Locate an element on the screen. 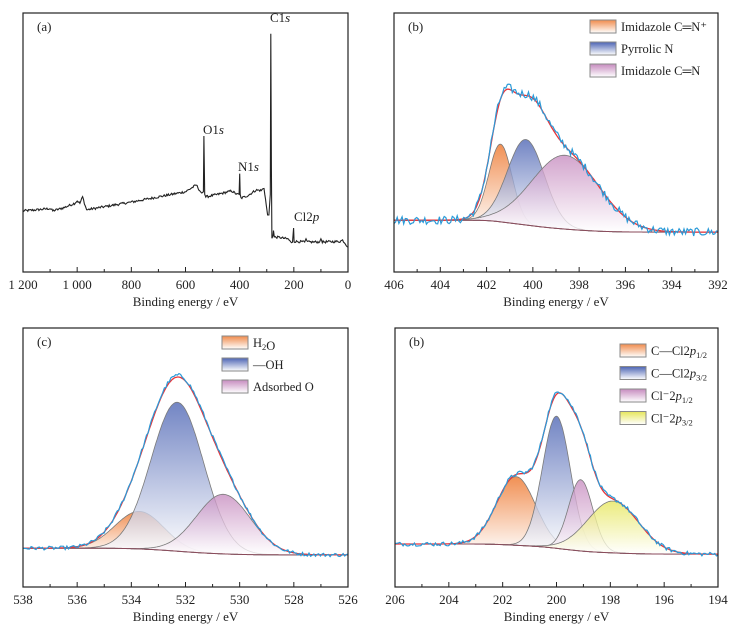 This screenshot has height=633, width=736. x-tick-label: 394 is located at coordinates (672, 284).